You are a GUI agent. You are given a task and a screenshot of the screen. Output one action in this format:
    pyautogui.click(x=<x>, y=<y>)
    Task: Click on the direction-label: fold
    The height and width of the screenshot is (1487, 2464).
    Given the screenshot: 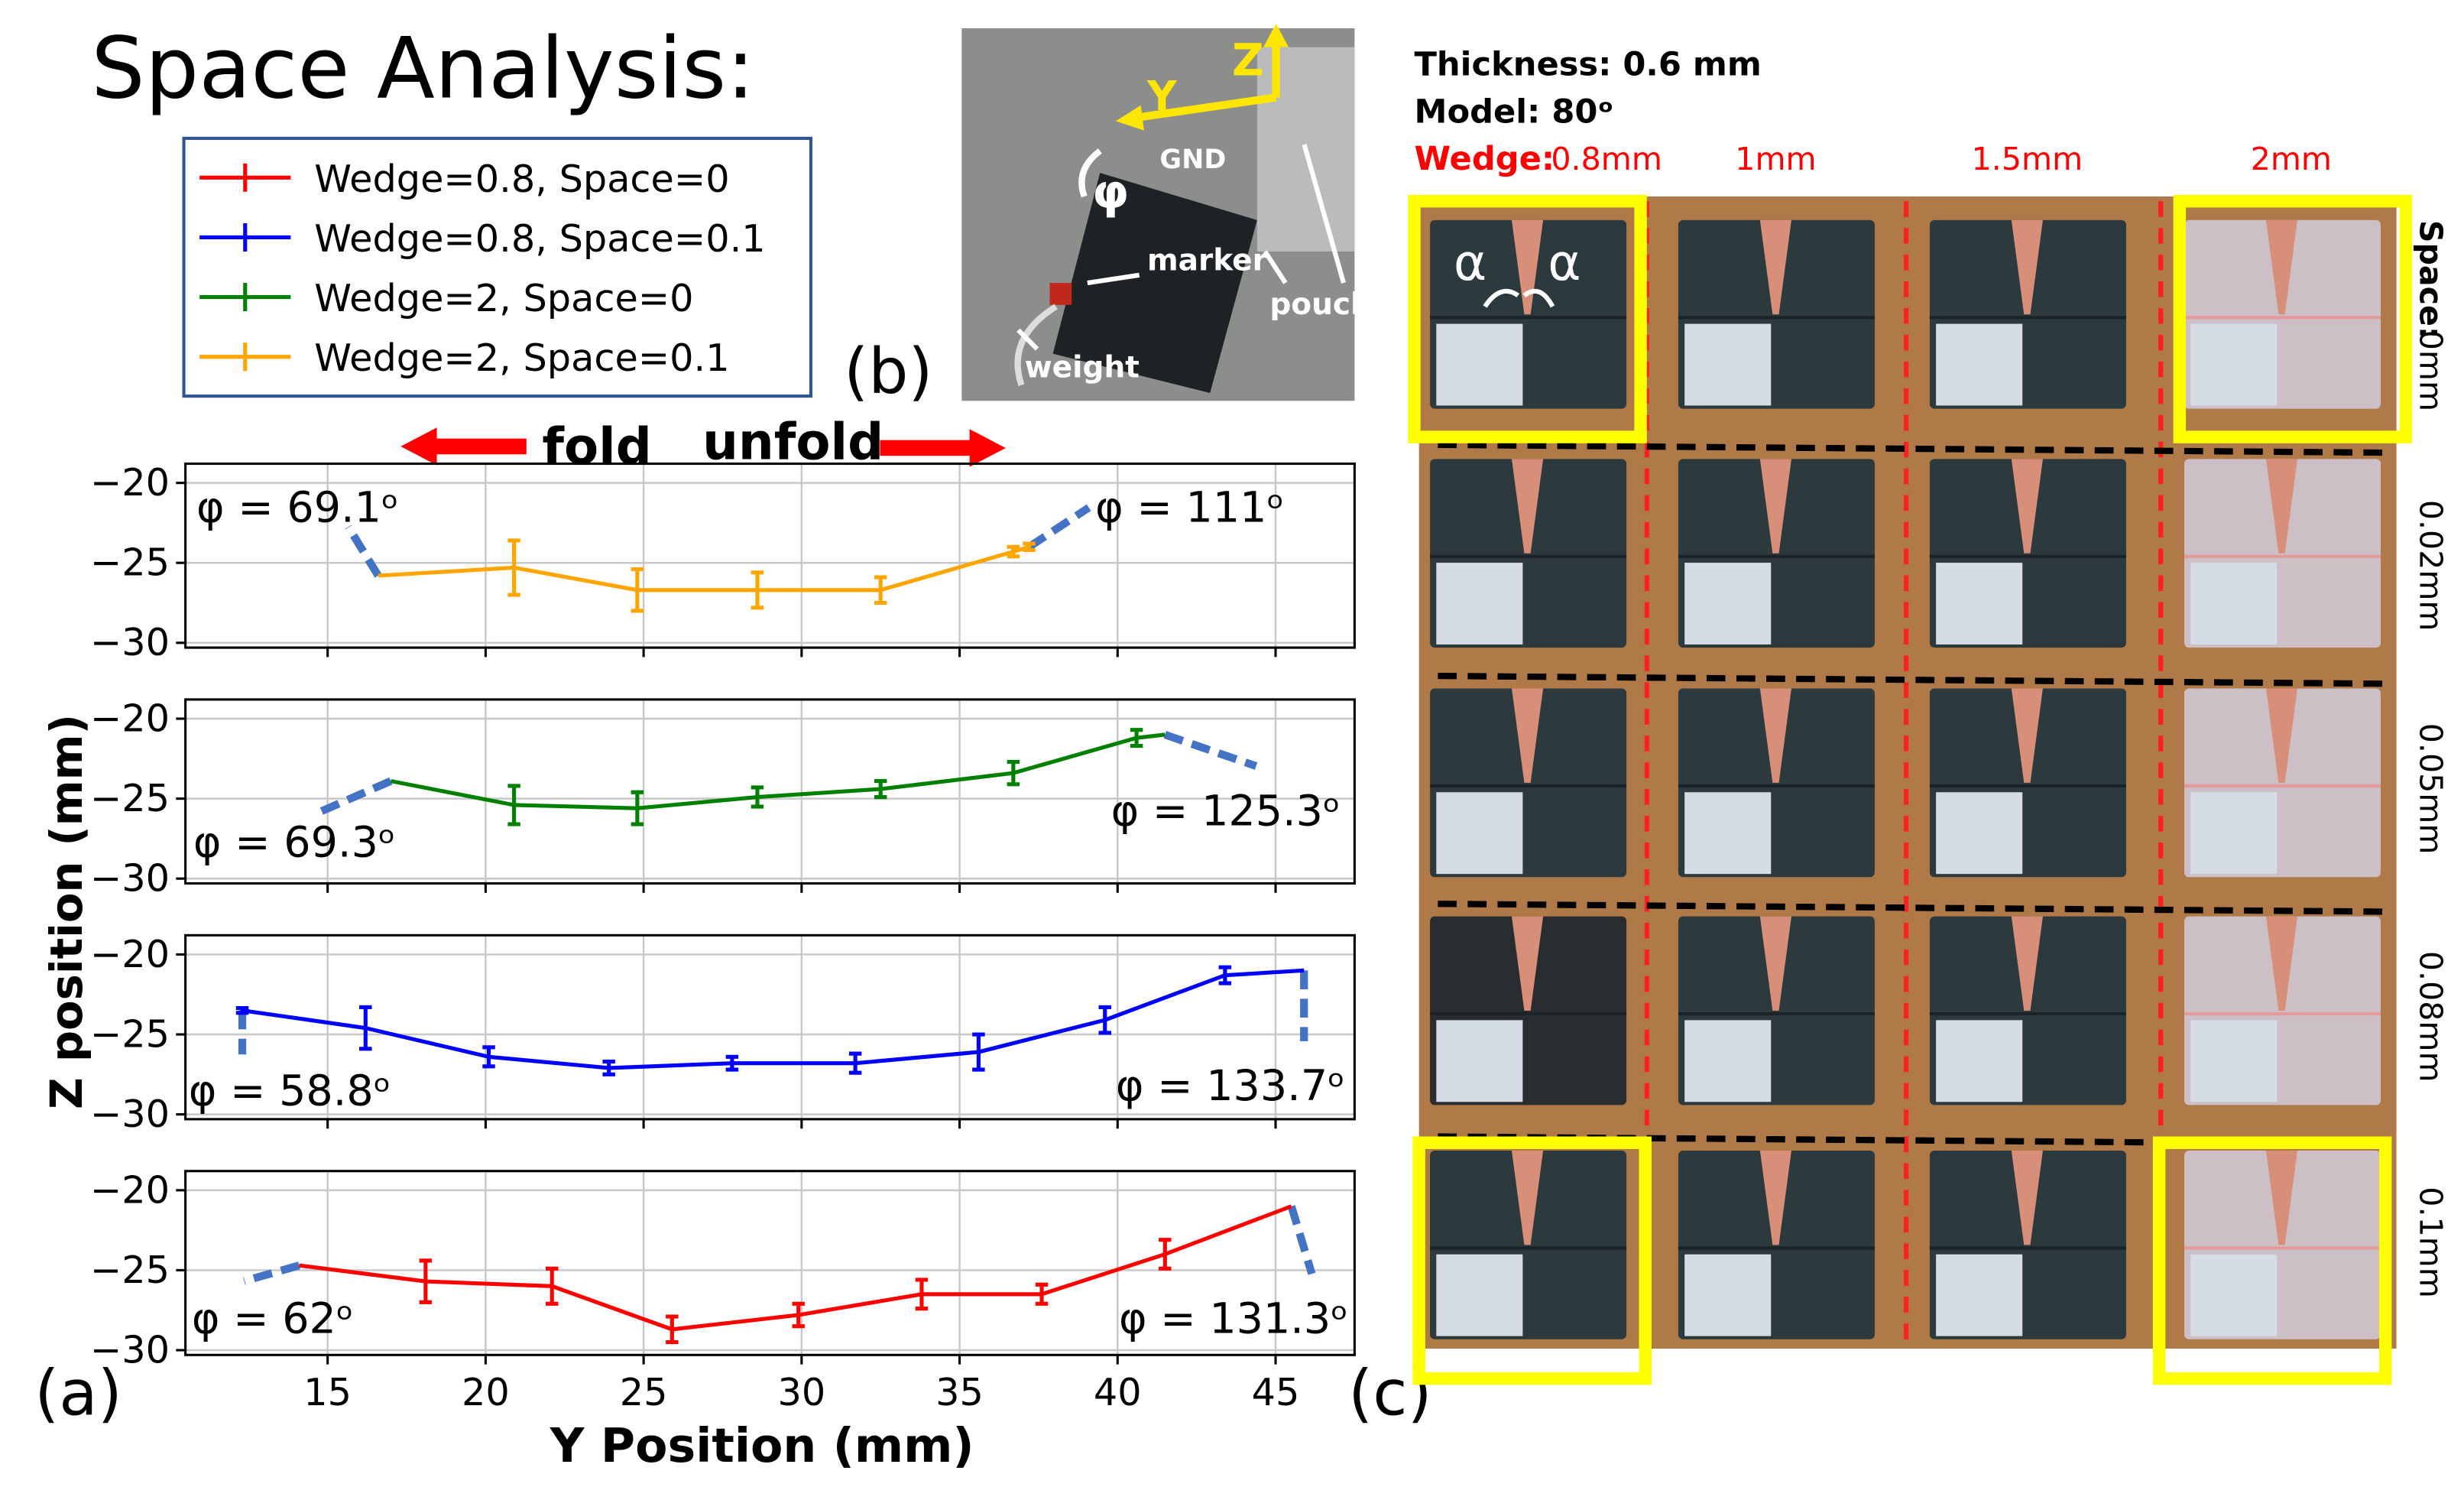 What is the action you would take?
    pyautogui.click(x=596, y=446)
    